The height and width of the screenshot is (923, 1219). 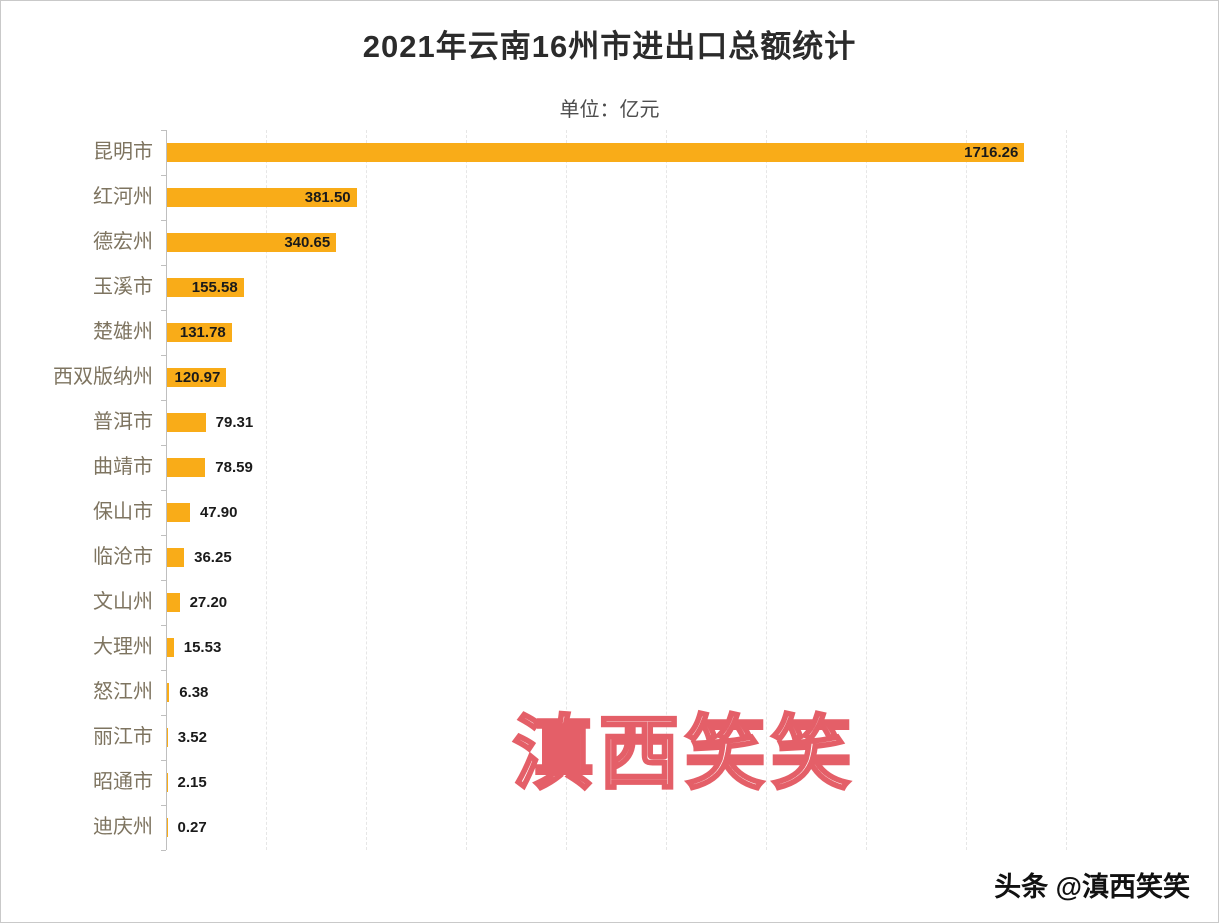 What do you see at coordinates (213, 557) in the screenshot?
I see `value-label: 36.25` at bounding box center [213, 557].